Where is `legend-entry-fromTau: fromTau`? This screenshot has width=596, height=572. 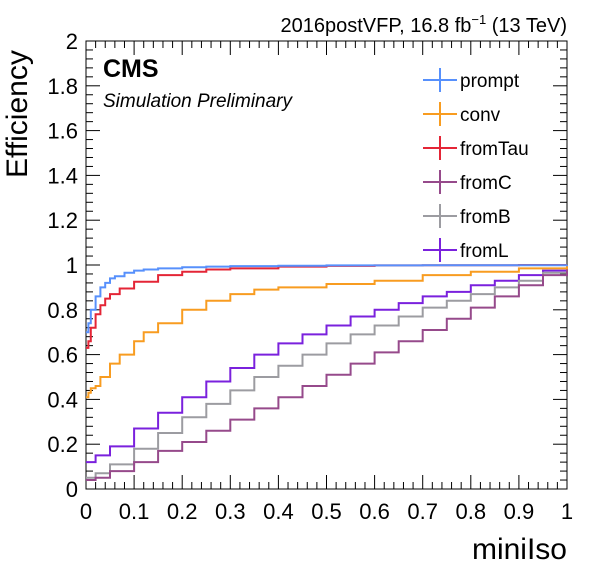
legend-entry-fromTau: fromTau is located at coordinates (476, 148).